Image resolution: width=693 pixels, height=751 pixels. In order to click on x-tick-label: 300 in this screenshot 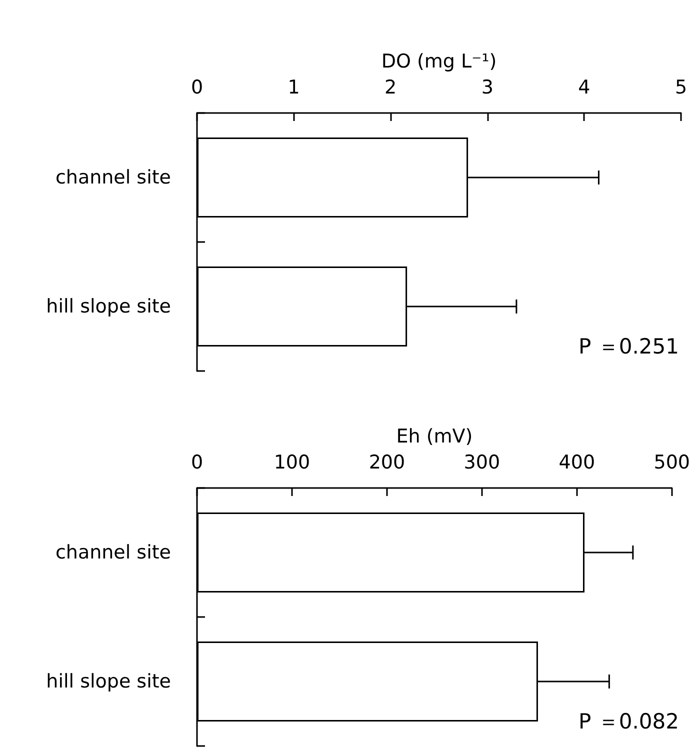, I will do `click(482, 463)`.